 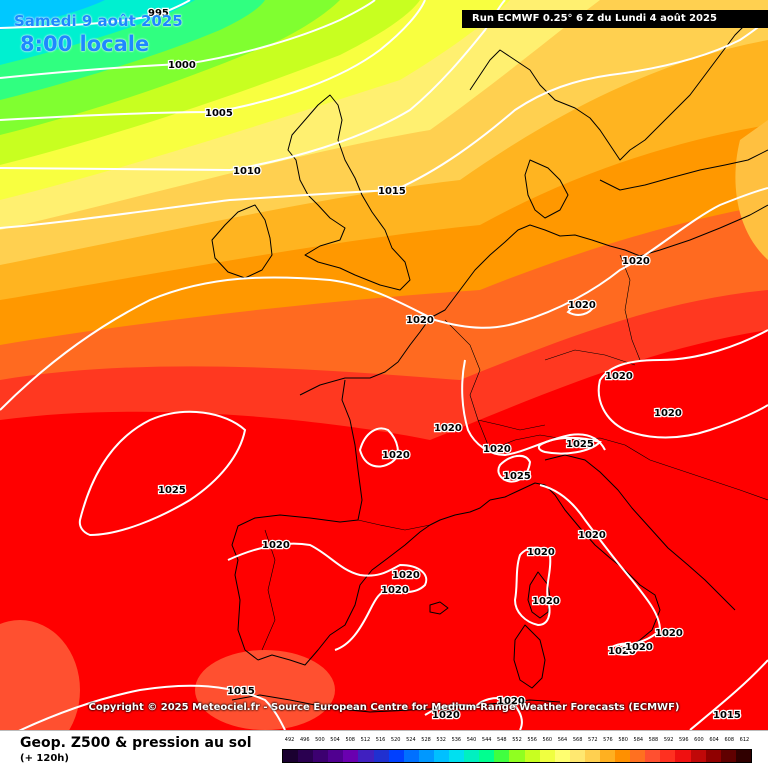 What do you see at coordinates (682, 384) in the screenshot?
I see `isobar-1020-east` at bounding box center [682, 384].